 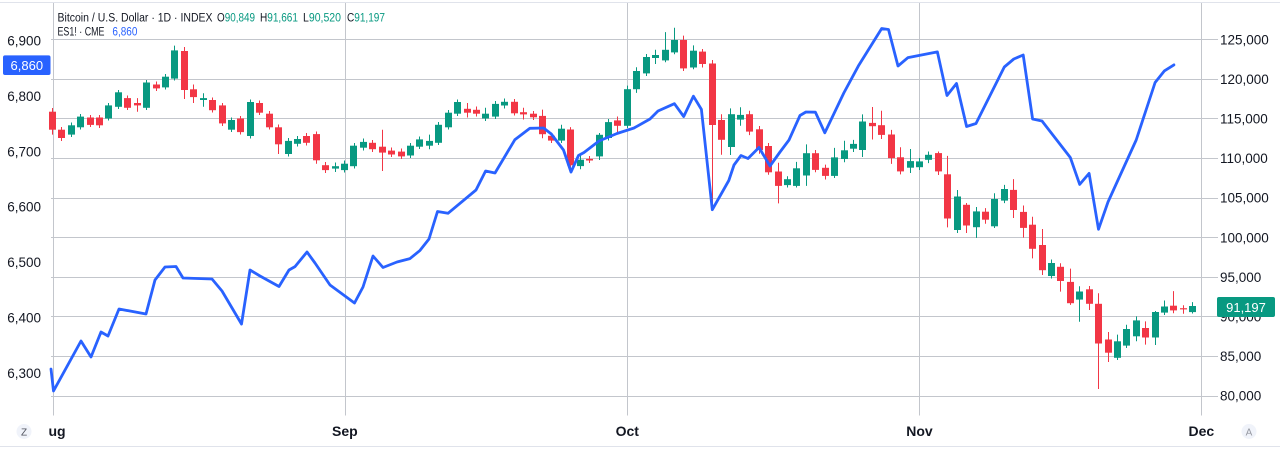 I want to click on svg-text: 6,800, so click(x=24, y=96).